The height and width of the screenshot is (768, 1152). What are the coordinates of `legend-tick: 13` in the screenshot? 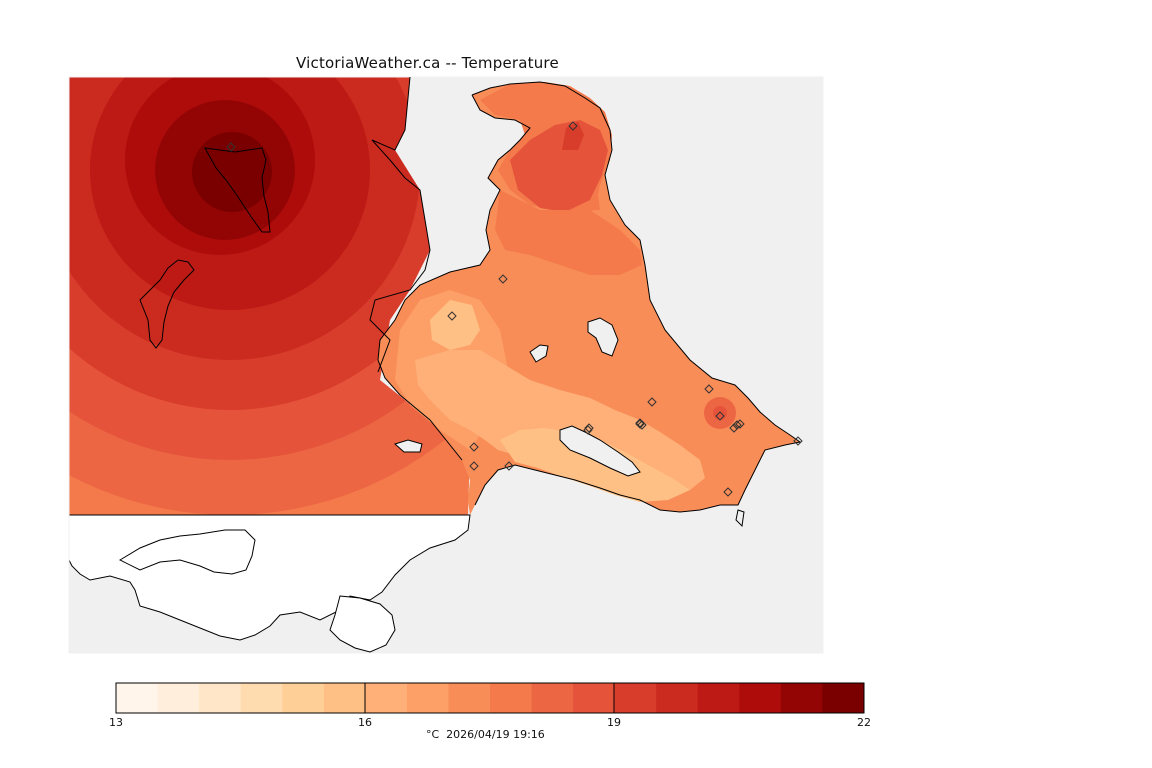 It's located at (116, 722).